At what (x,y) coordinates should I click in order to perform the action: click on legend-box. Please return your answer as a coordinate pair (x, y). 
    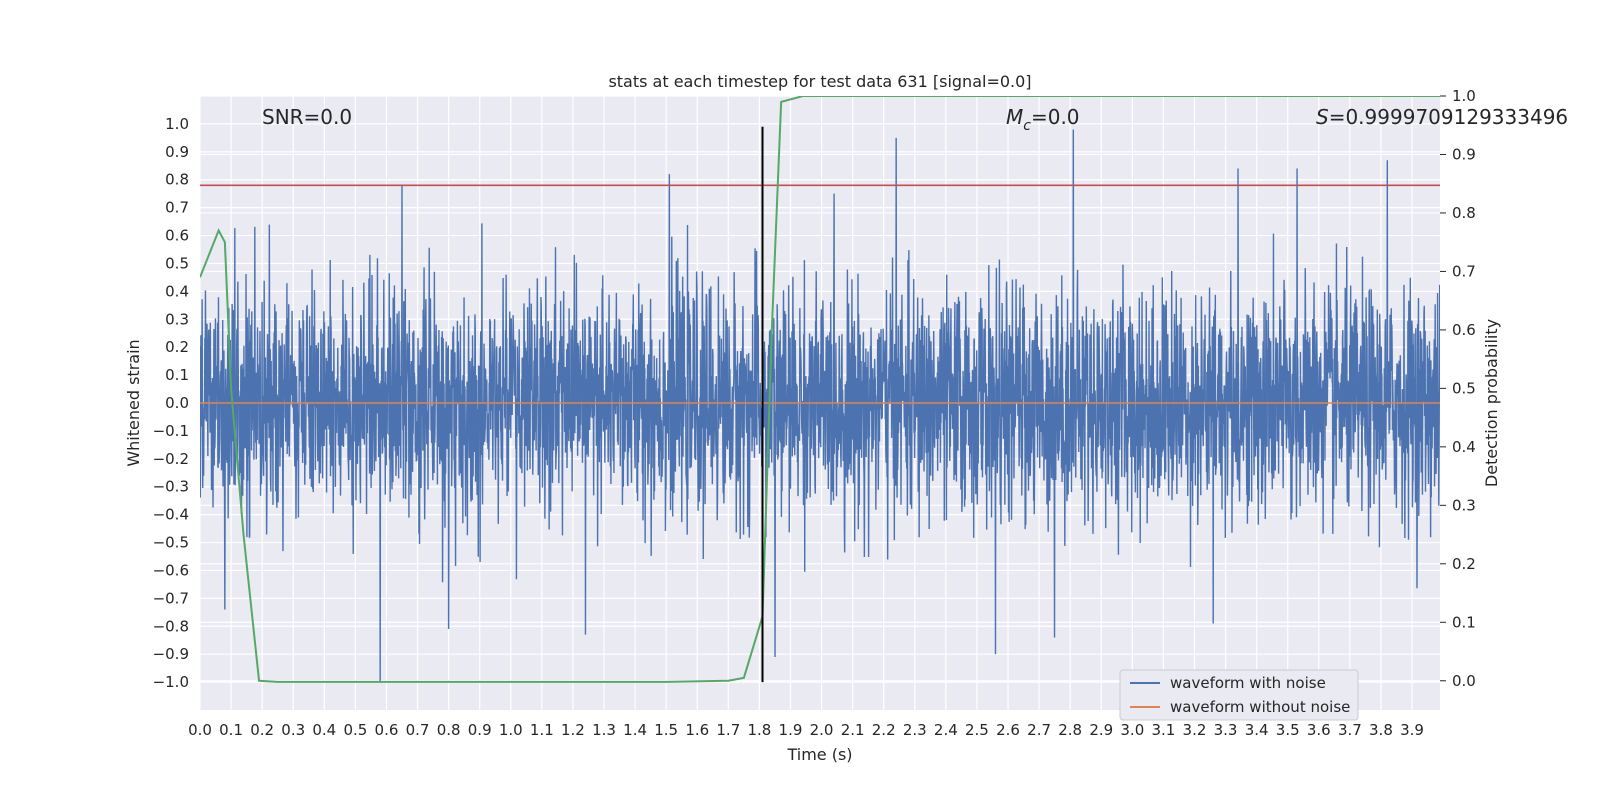
    Looking at the image, I should click on (1239, 695).